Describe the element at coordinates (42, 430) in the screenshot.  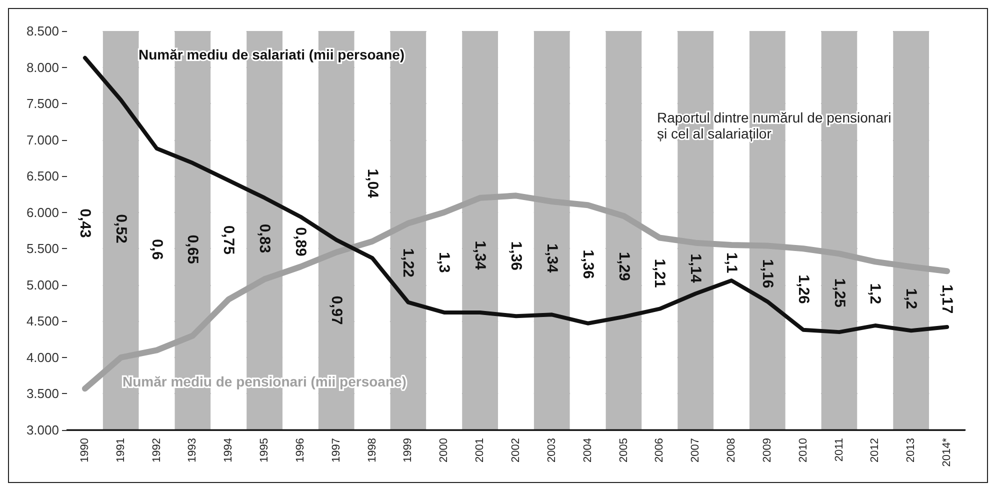
I see `y-tick-label: 3.000` at that location.